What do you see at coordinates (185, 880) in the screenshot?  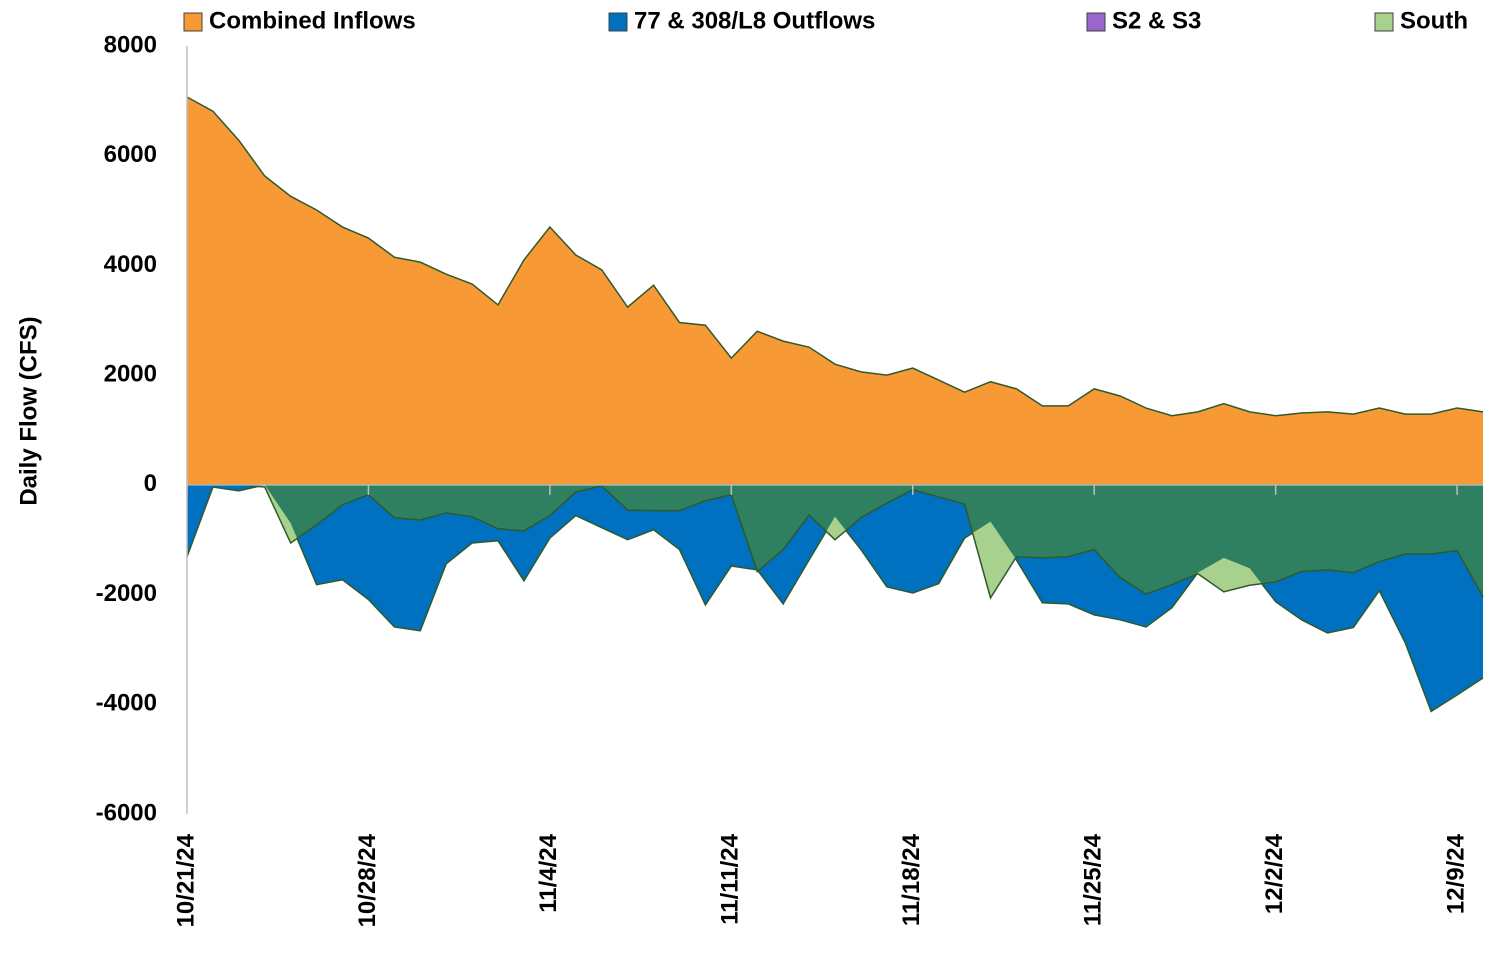 I see `x-tick-label: 10/21/24` at bounding box center [185, 880].